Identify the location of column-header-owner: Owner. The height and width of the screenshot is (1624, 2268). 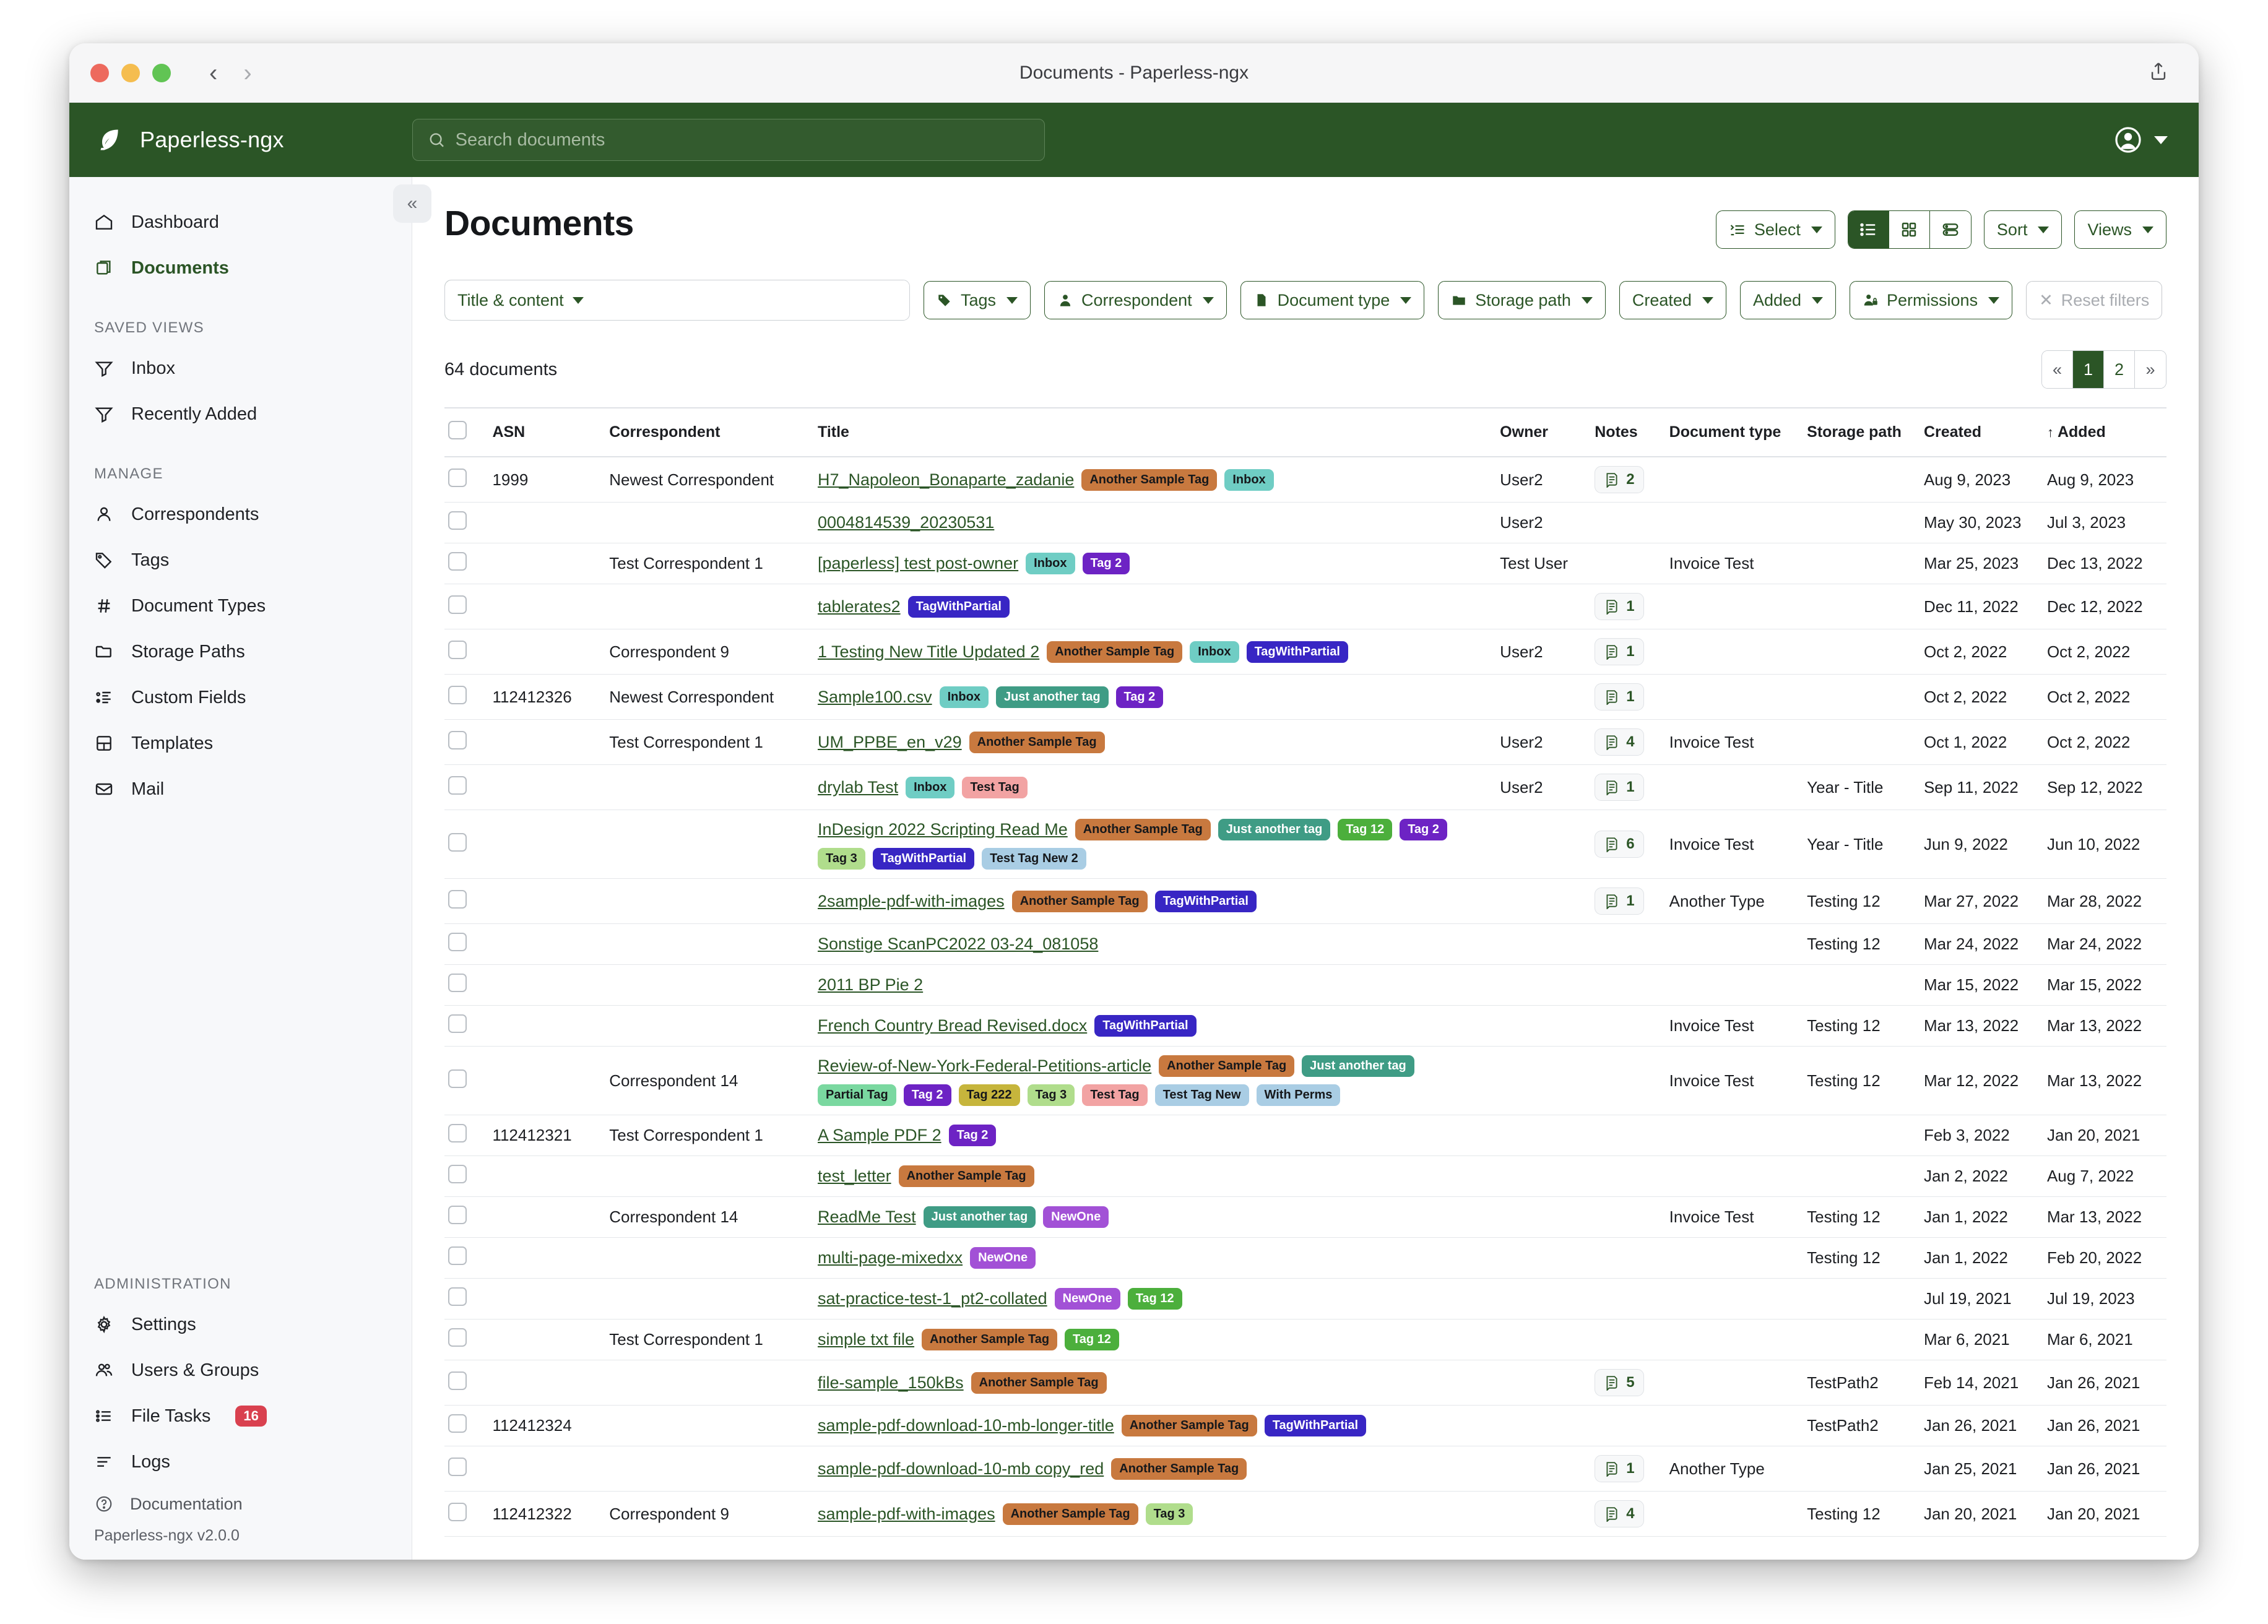
(1543, 432).